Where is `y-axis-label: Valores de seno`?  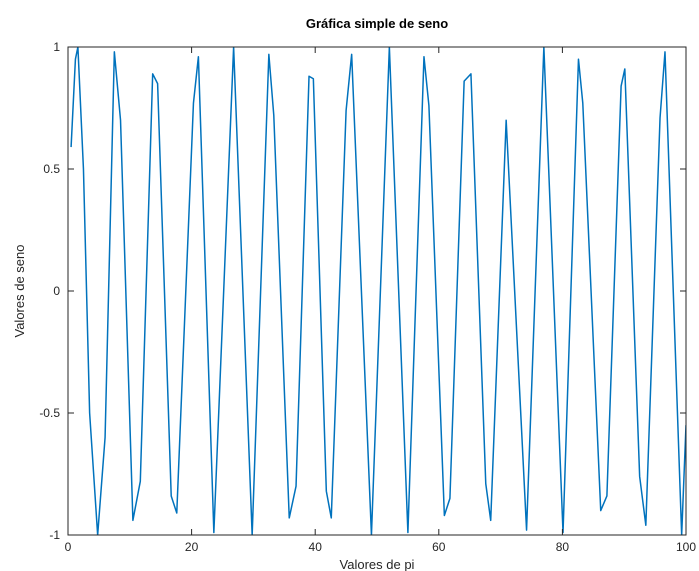
y-axis-label: Valores de seno is located at coordinates (19, 291).